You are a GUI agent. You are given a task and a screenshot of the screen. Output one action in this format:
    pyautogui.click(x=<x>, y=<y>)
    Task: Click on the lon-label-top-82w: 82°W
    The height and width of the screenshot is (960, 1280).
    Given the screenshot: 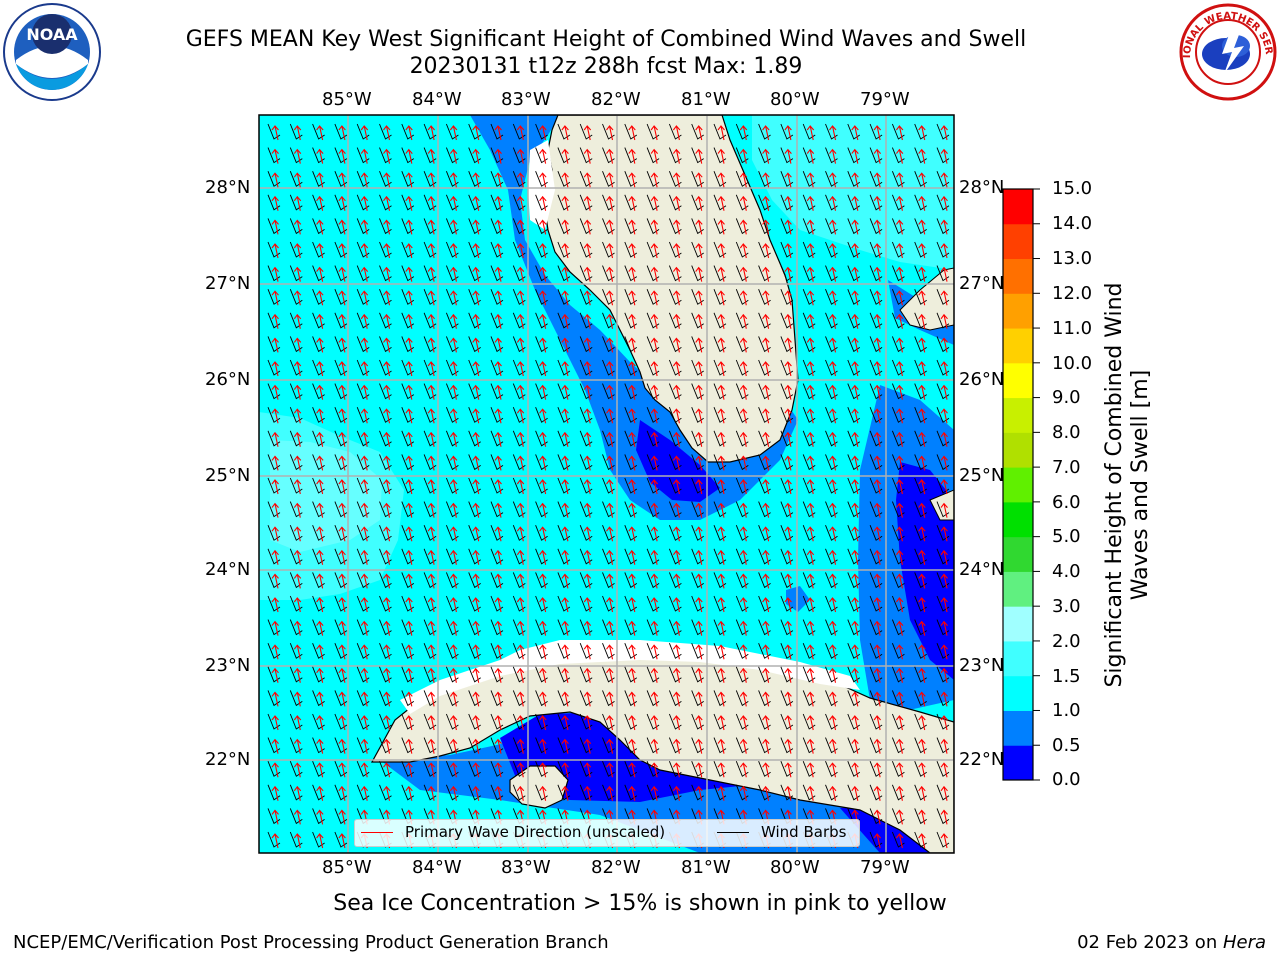 What is the action you would take?
    pyautogui.click(x=616, y=99)
    